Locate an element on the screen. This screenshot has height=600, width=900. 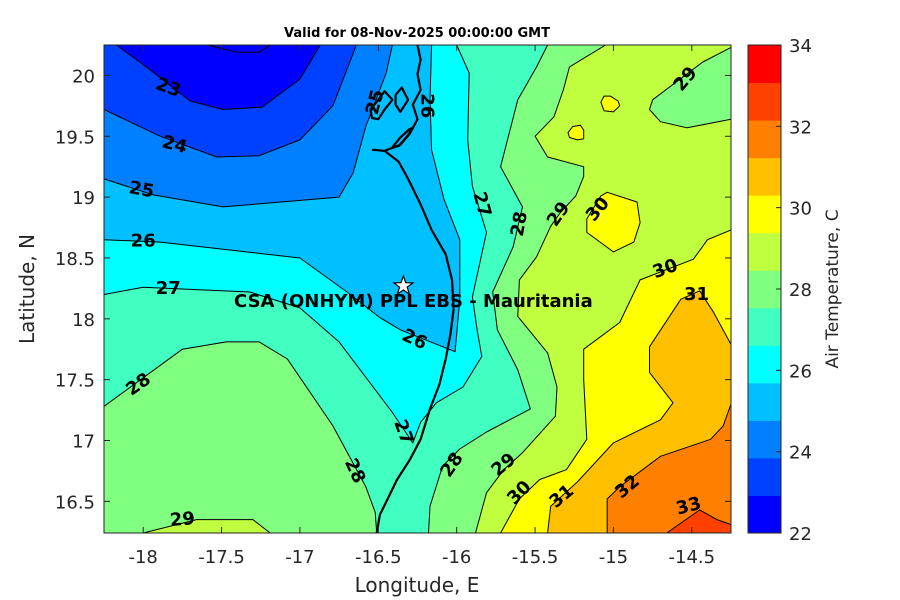
colorbar-tick-label: 26 is located at coordinates (800, 371).